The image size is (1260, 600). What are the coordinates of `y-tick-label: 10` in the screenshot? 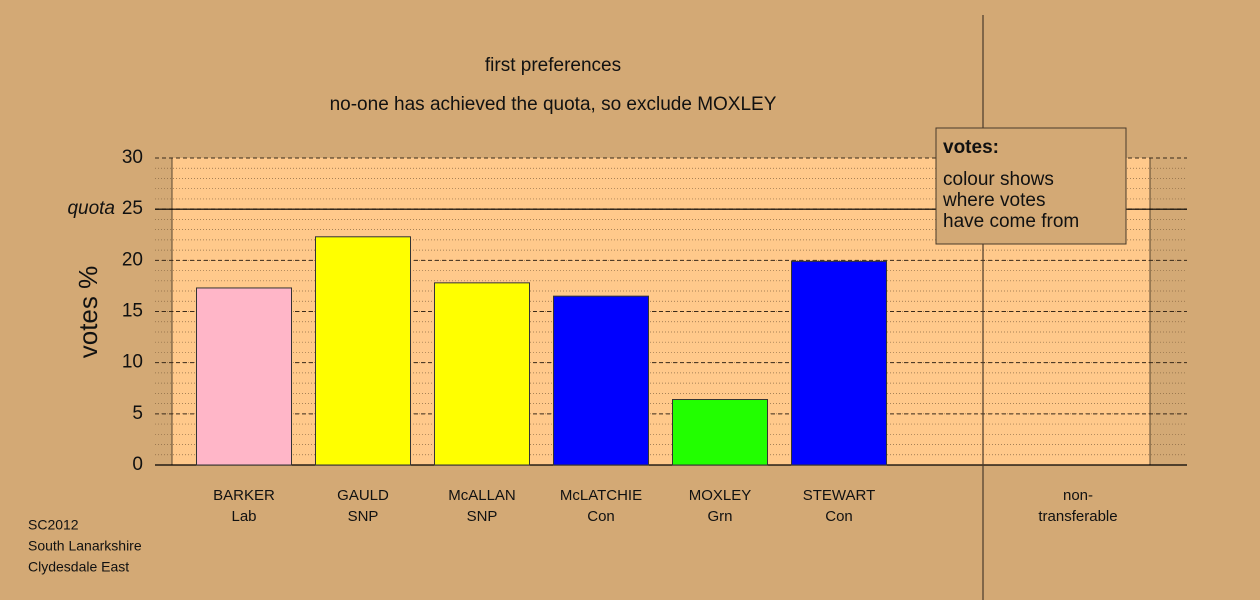 It's located at (132, 362).